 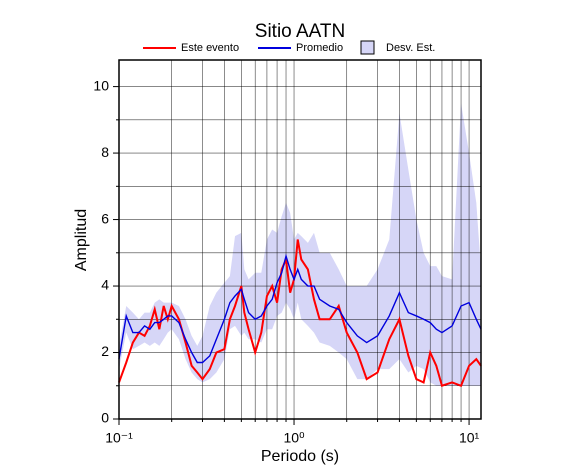 I want to click on chart-title: Sitio AATN, so click(x=300, y=31).